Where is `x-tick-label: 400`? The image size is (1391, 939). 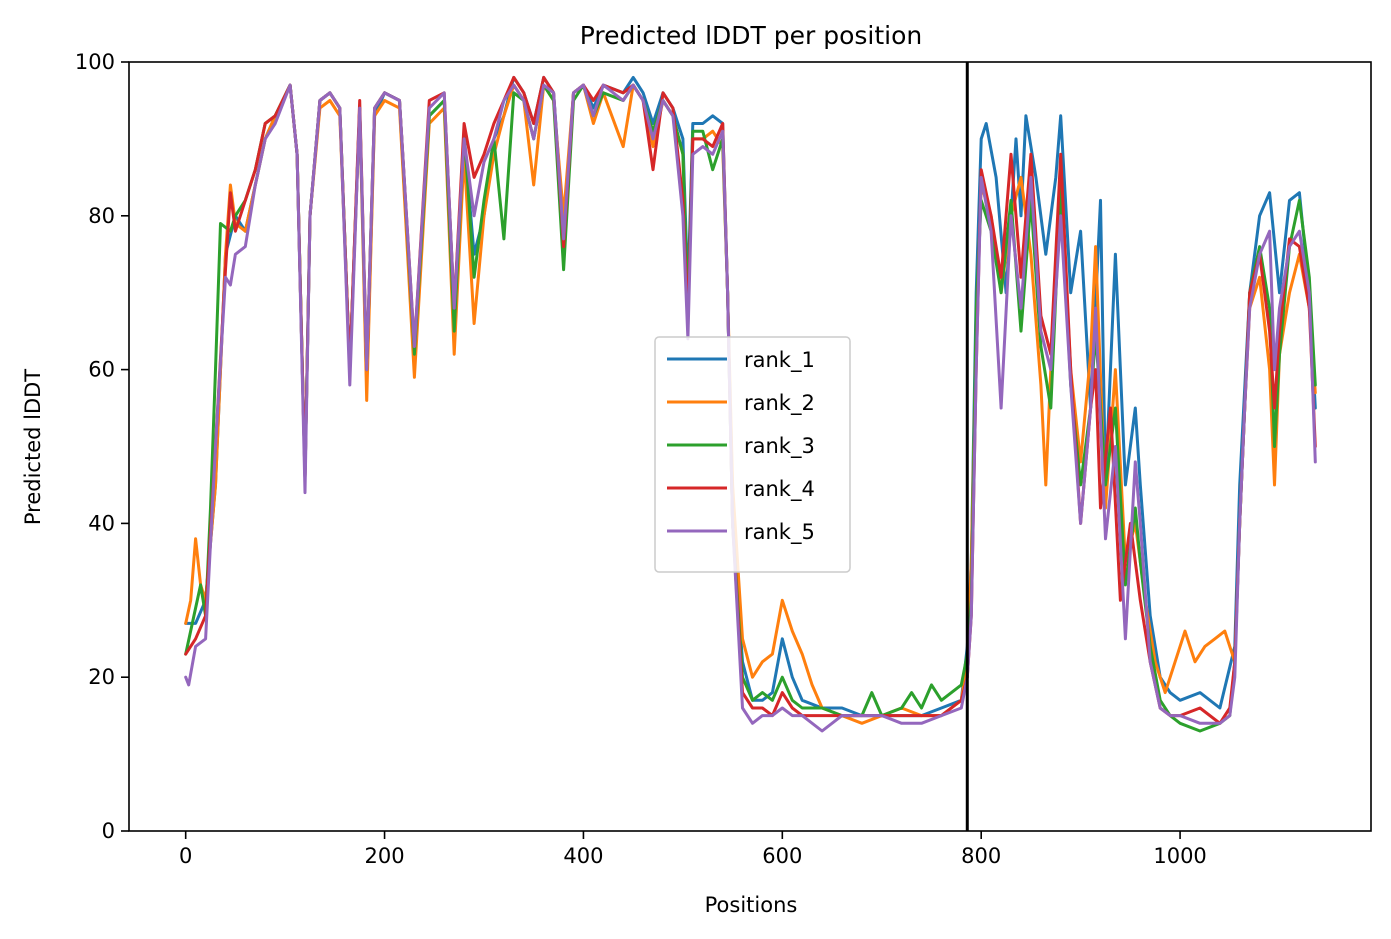
x-tick-label: 400 is located at coordinates (583, 856).